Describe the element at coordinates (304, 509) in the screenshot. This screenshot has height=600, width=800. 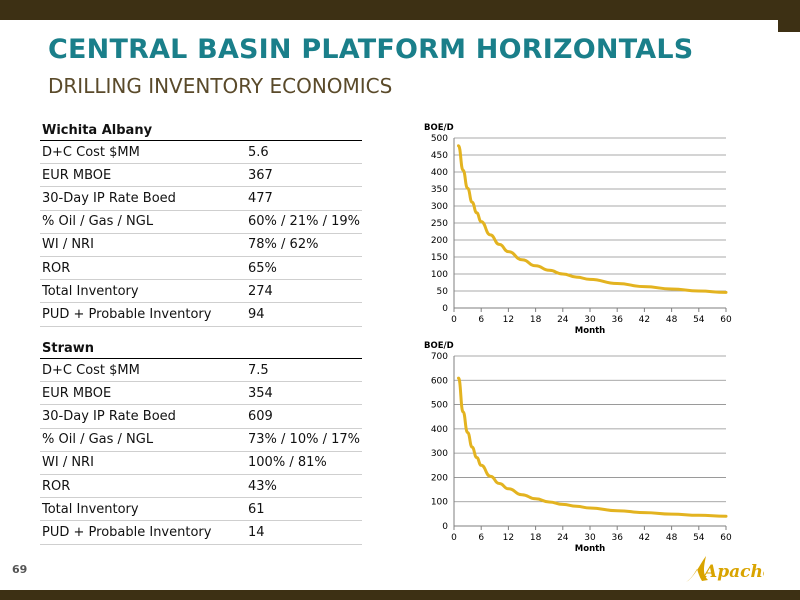
I see `row-value: 61` at that location.